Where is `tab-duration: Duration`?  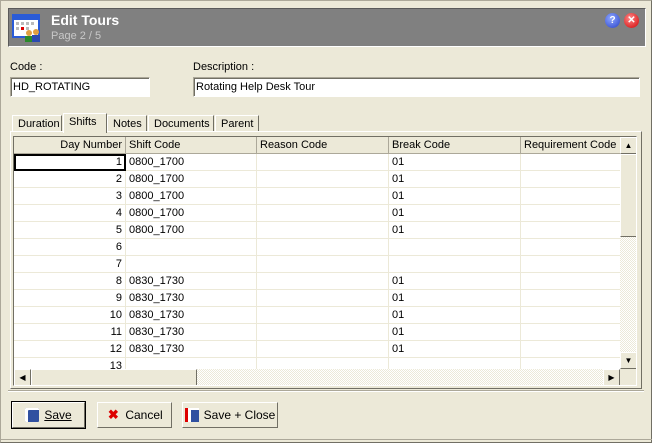 tab-duration: Duration is located at coordinates (37, 123).